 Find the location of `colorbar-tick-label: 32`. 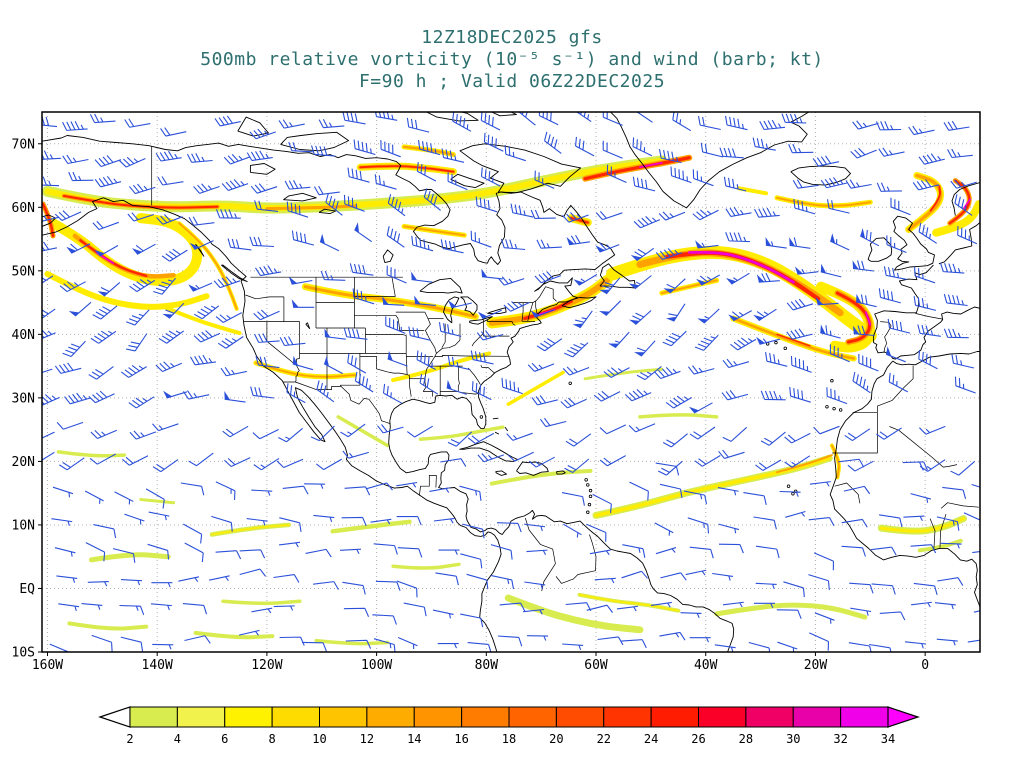

colorbar-tick-label: 32 is located at coordinates (840, 739).